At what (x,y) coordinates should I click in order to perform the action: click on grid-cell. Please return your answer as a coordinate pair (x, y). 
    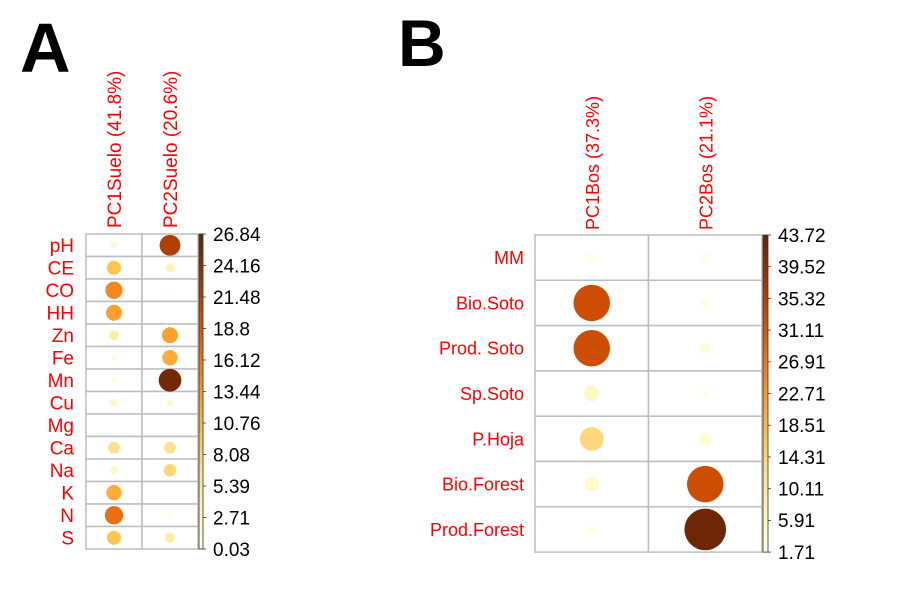
    Looking at the image, I should click on (592, 529).